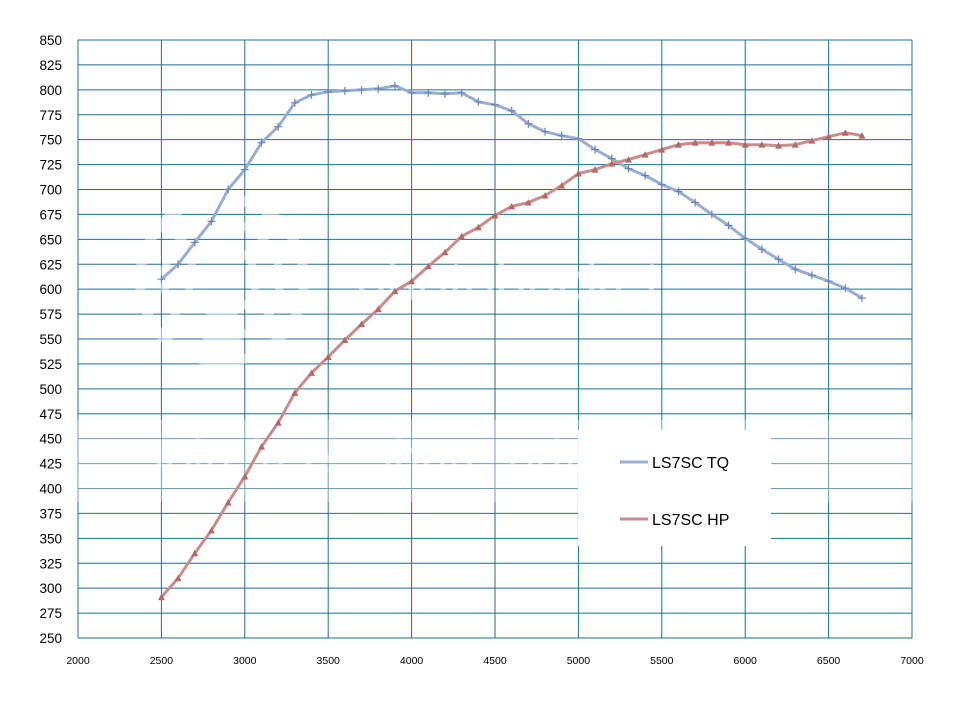 This screenshot has width=960, height=720. Describe the element at coordinates (480, 461) in the screenshot. I see `watermark-band` at that location.